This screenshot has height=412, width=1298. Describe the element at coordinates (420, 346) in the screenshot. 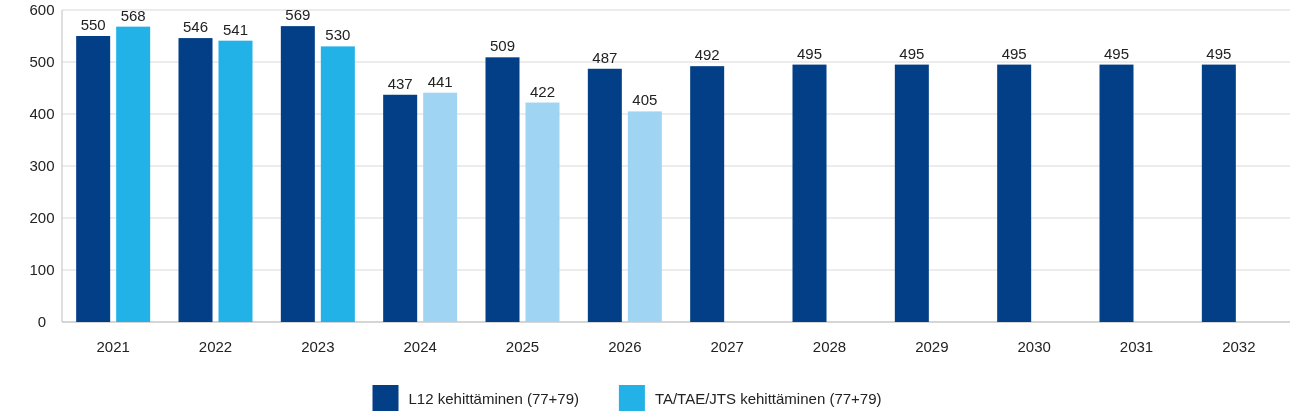

I see `x-tick-label: 2024` at that location.